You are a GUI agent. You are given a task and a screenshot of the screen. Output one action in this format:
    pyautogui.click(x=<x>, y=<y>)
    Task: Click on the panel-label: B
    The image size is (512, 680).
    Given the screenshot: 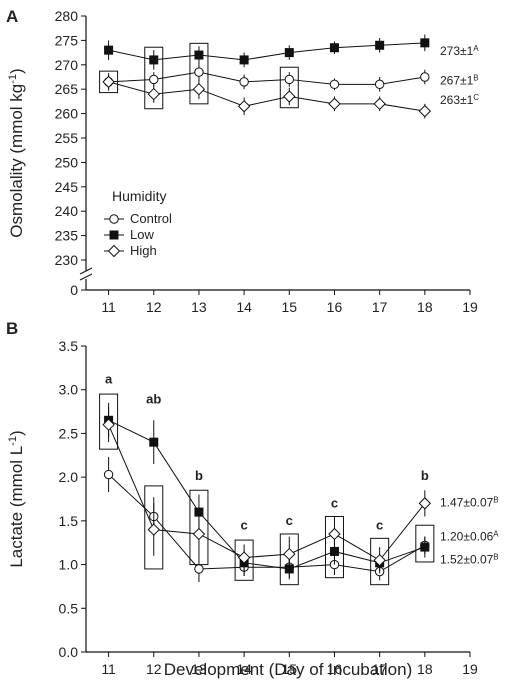 What is the action you would take?
    pyautogui.click(x=12, y=328)
    